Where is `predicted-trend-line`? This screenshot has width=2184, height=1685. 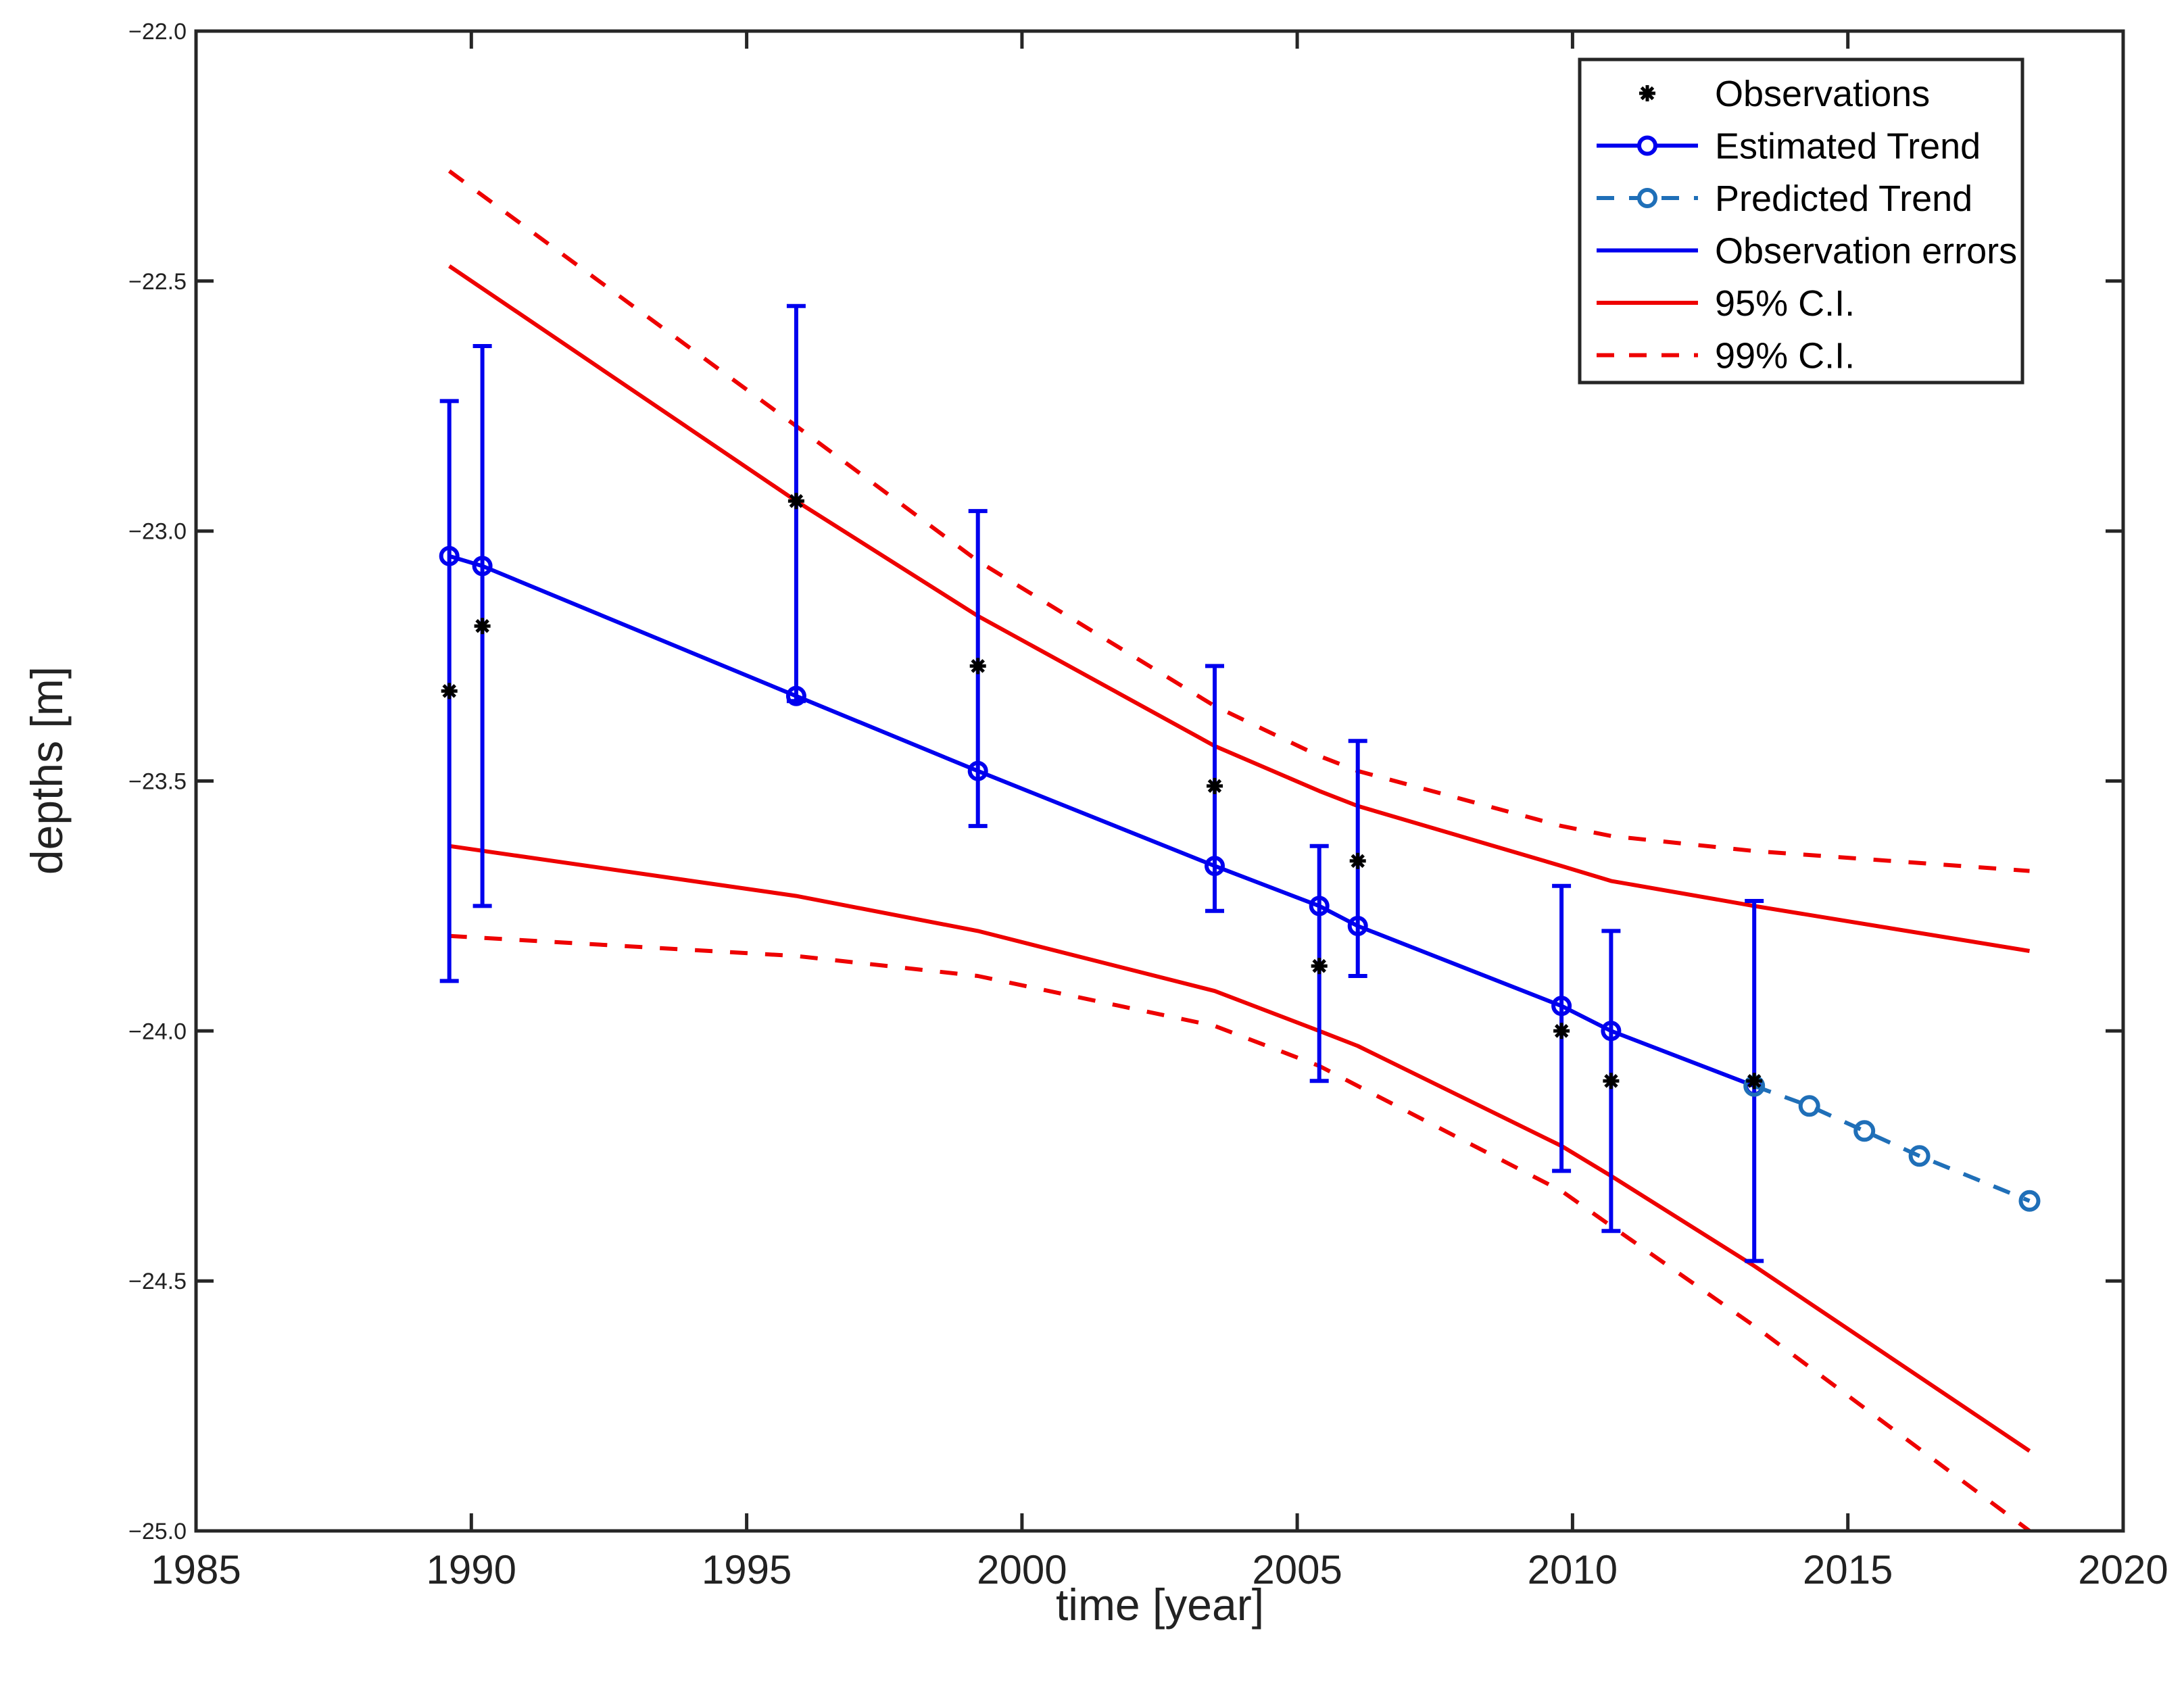 predicted-trend-line is located at coordinates (1892, 1143).